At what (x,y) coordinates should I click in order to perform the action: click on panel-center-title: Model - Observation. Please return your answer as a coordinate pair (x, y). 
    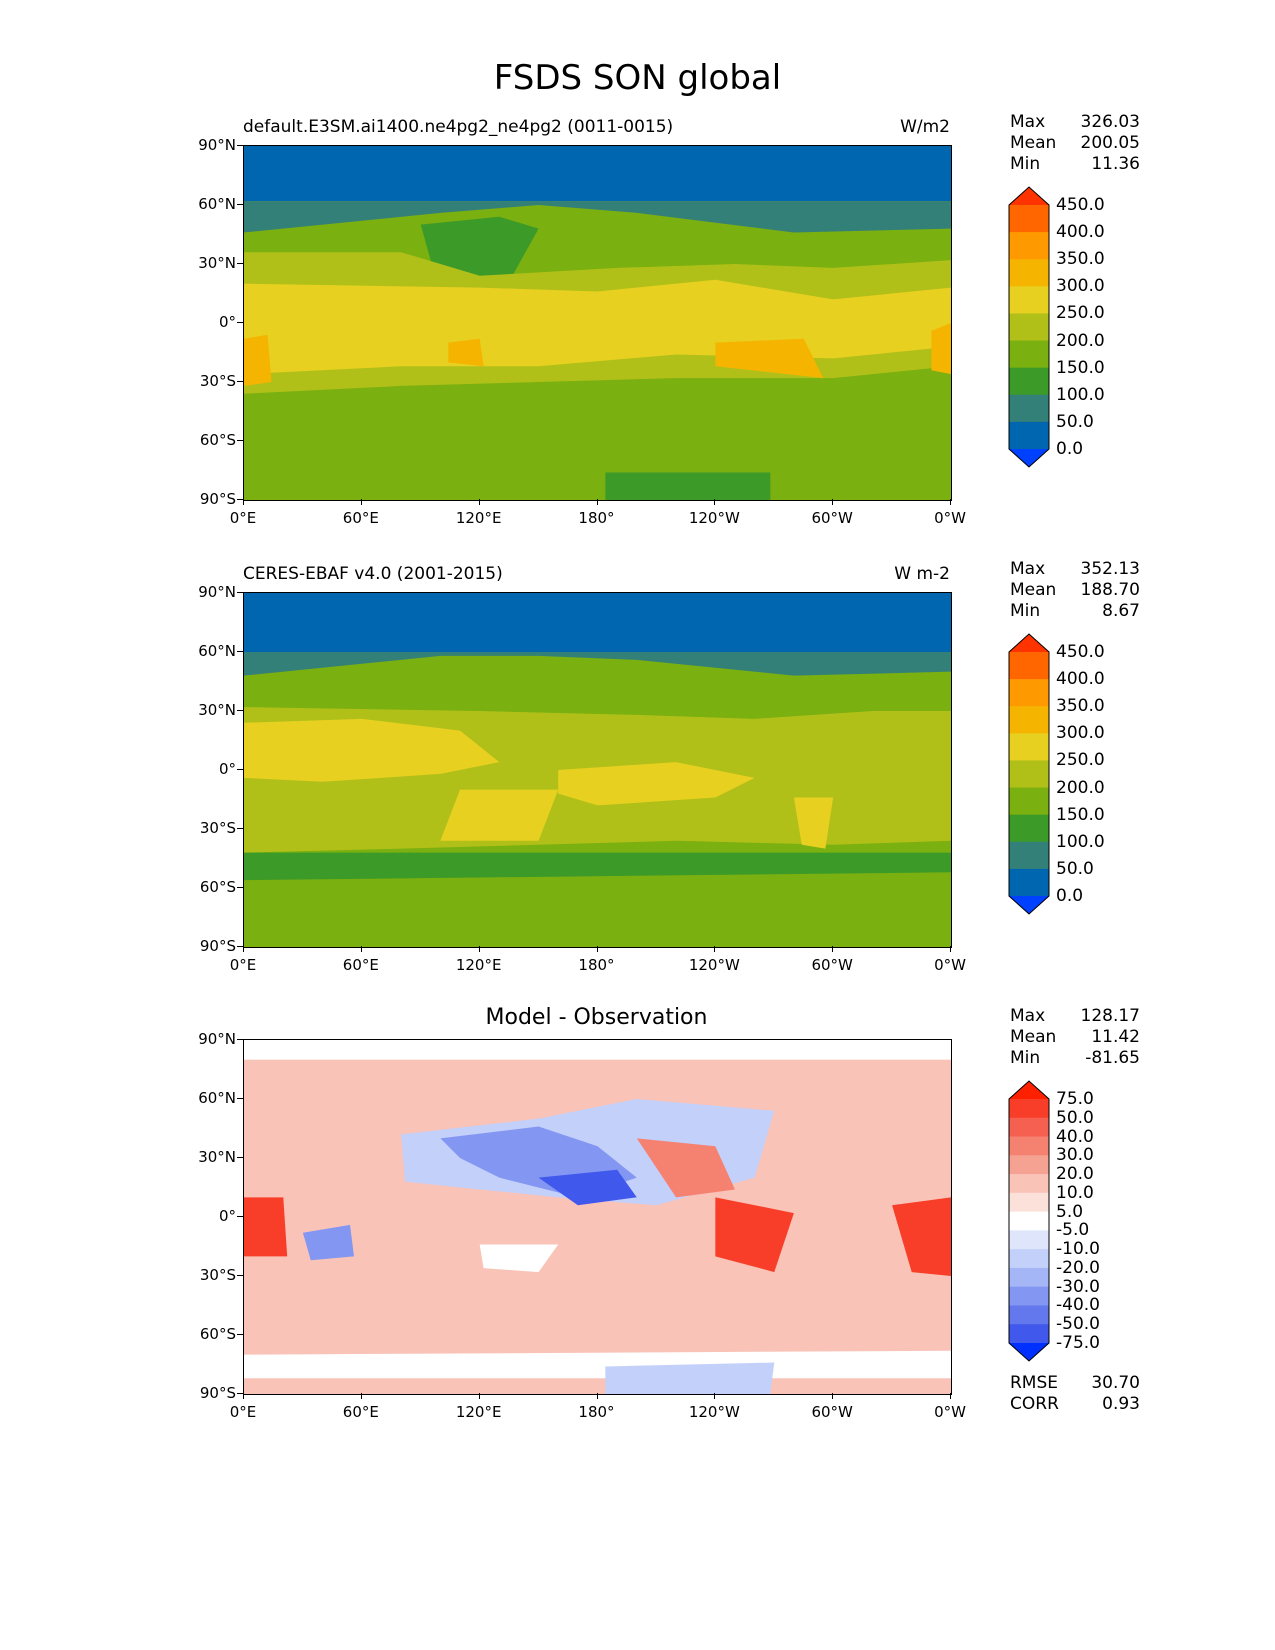
    Looking at the image, I should click on (596, 1017).